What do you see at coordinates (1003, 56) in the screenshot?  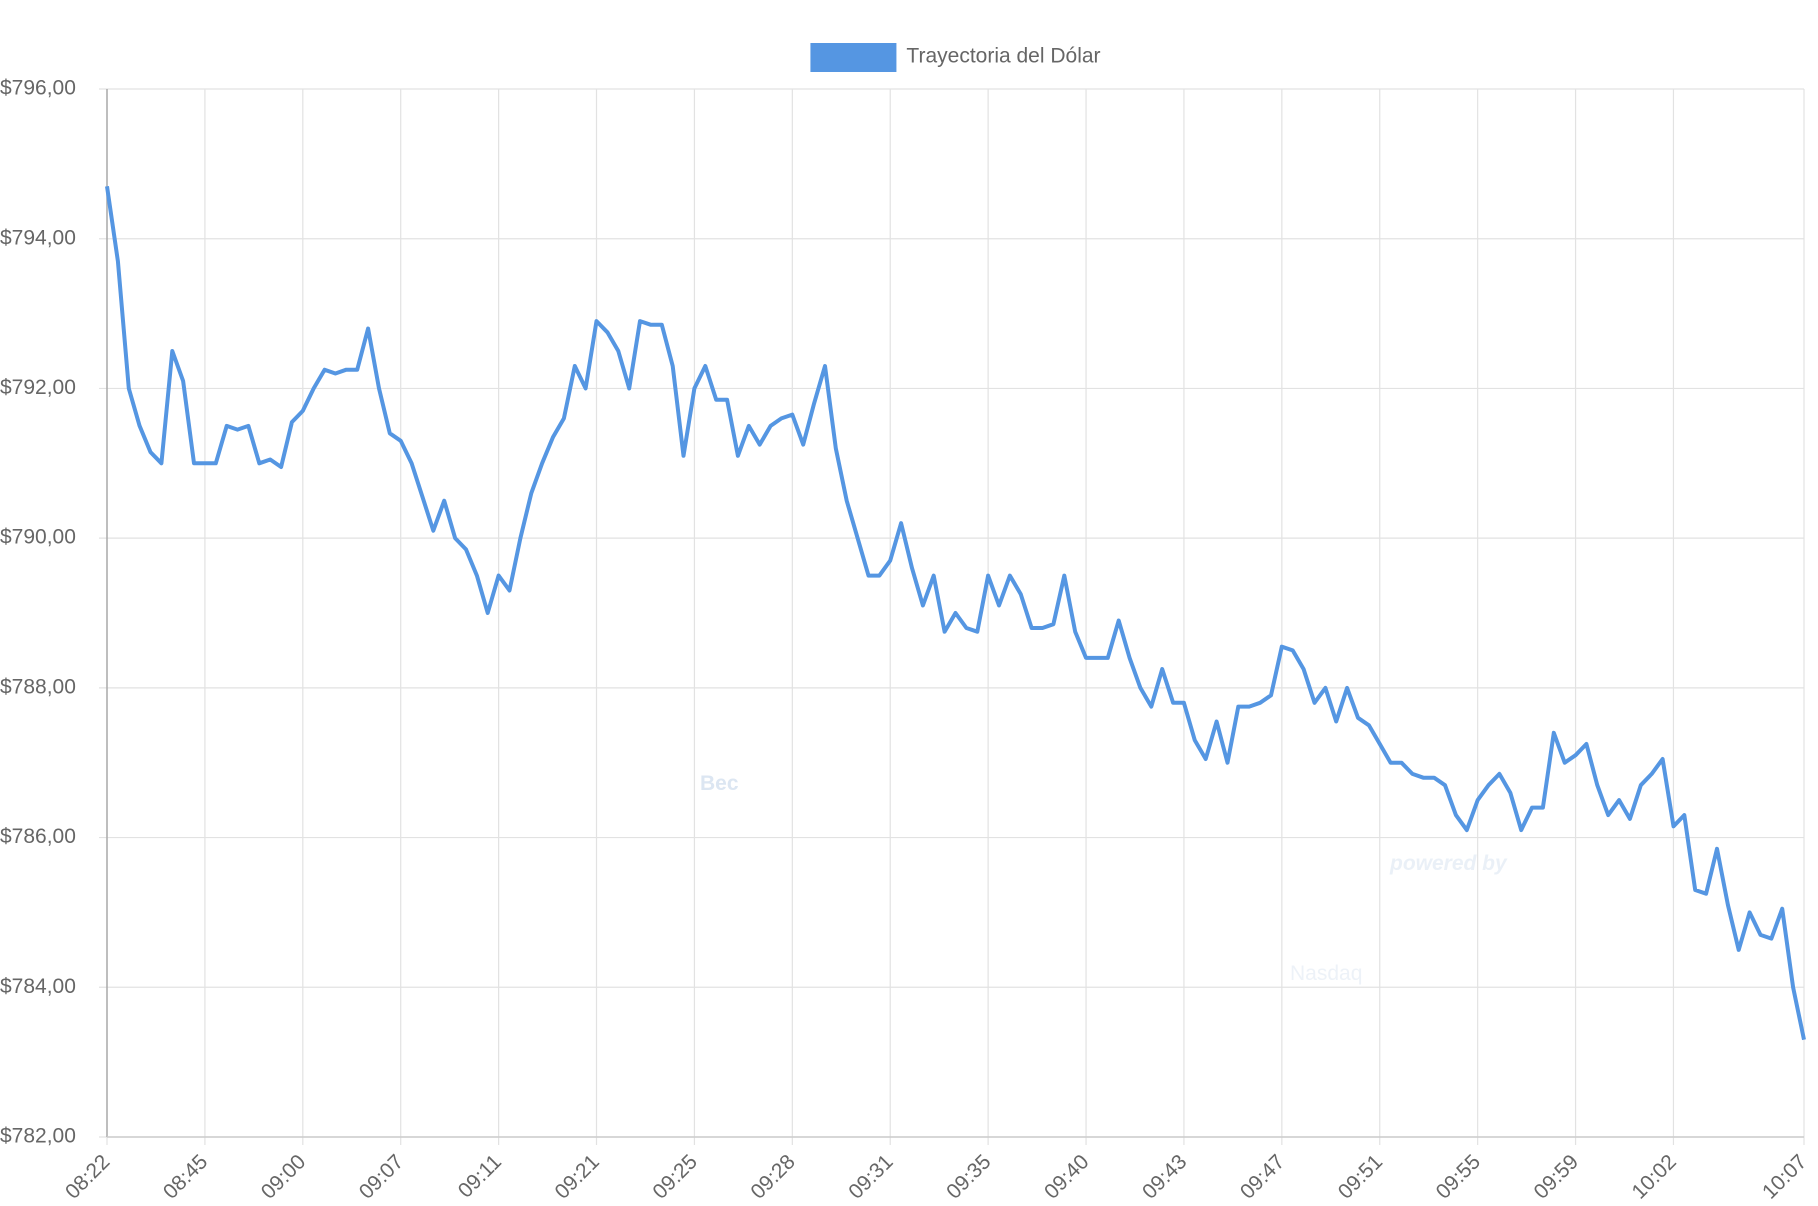 I see `legend-label: Trayectoria del Dólar` at bounding box center [1003, 56].